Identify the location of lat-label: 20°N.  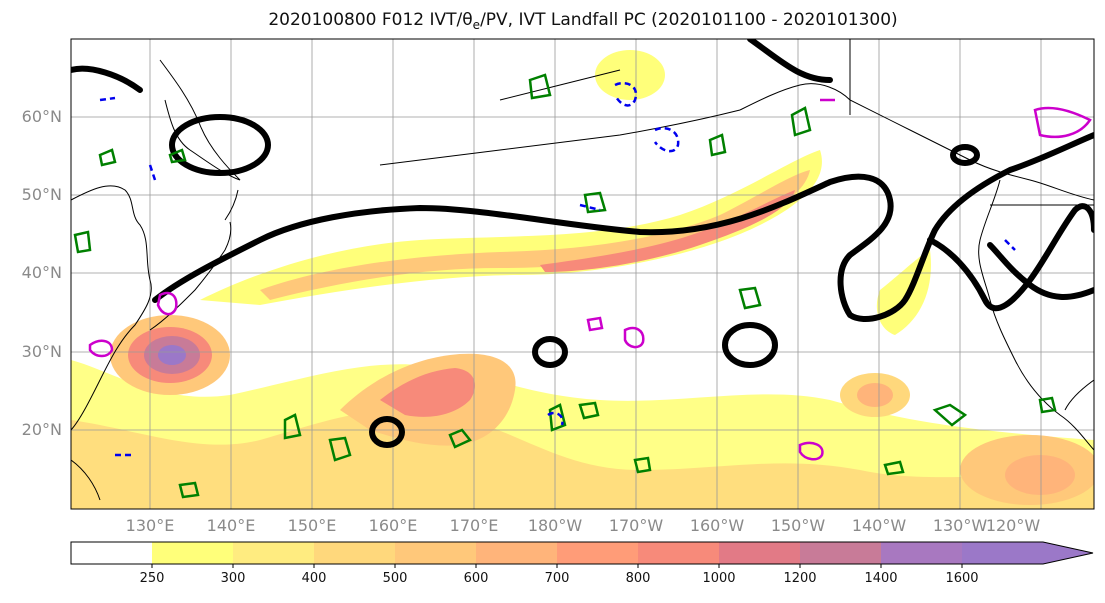
(42, 429).